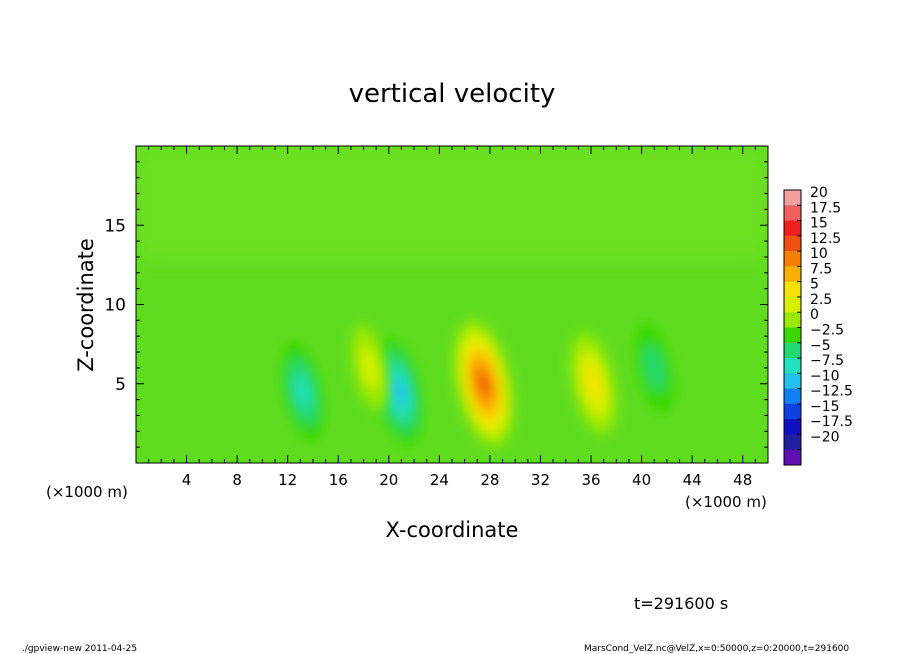  Describe the element at coordinates (115, 226) in the screenshot. I see `y-tick-label: 15` at that location.